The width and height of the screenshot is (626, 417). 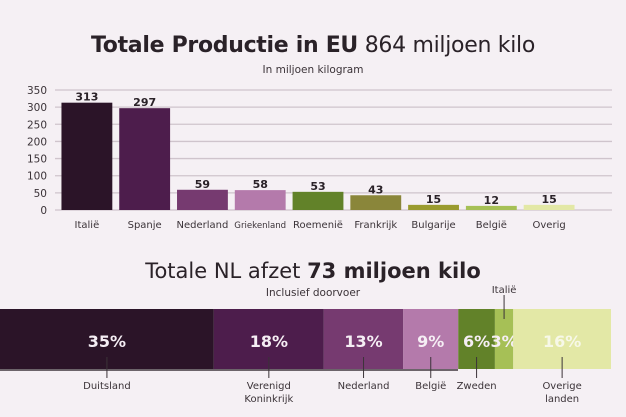 I want to click on segment-value-label: 18%, so click(x=269, y=341).